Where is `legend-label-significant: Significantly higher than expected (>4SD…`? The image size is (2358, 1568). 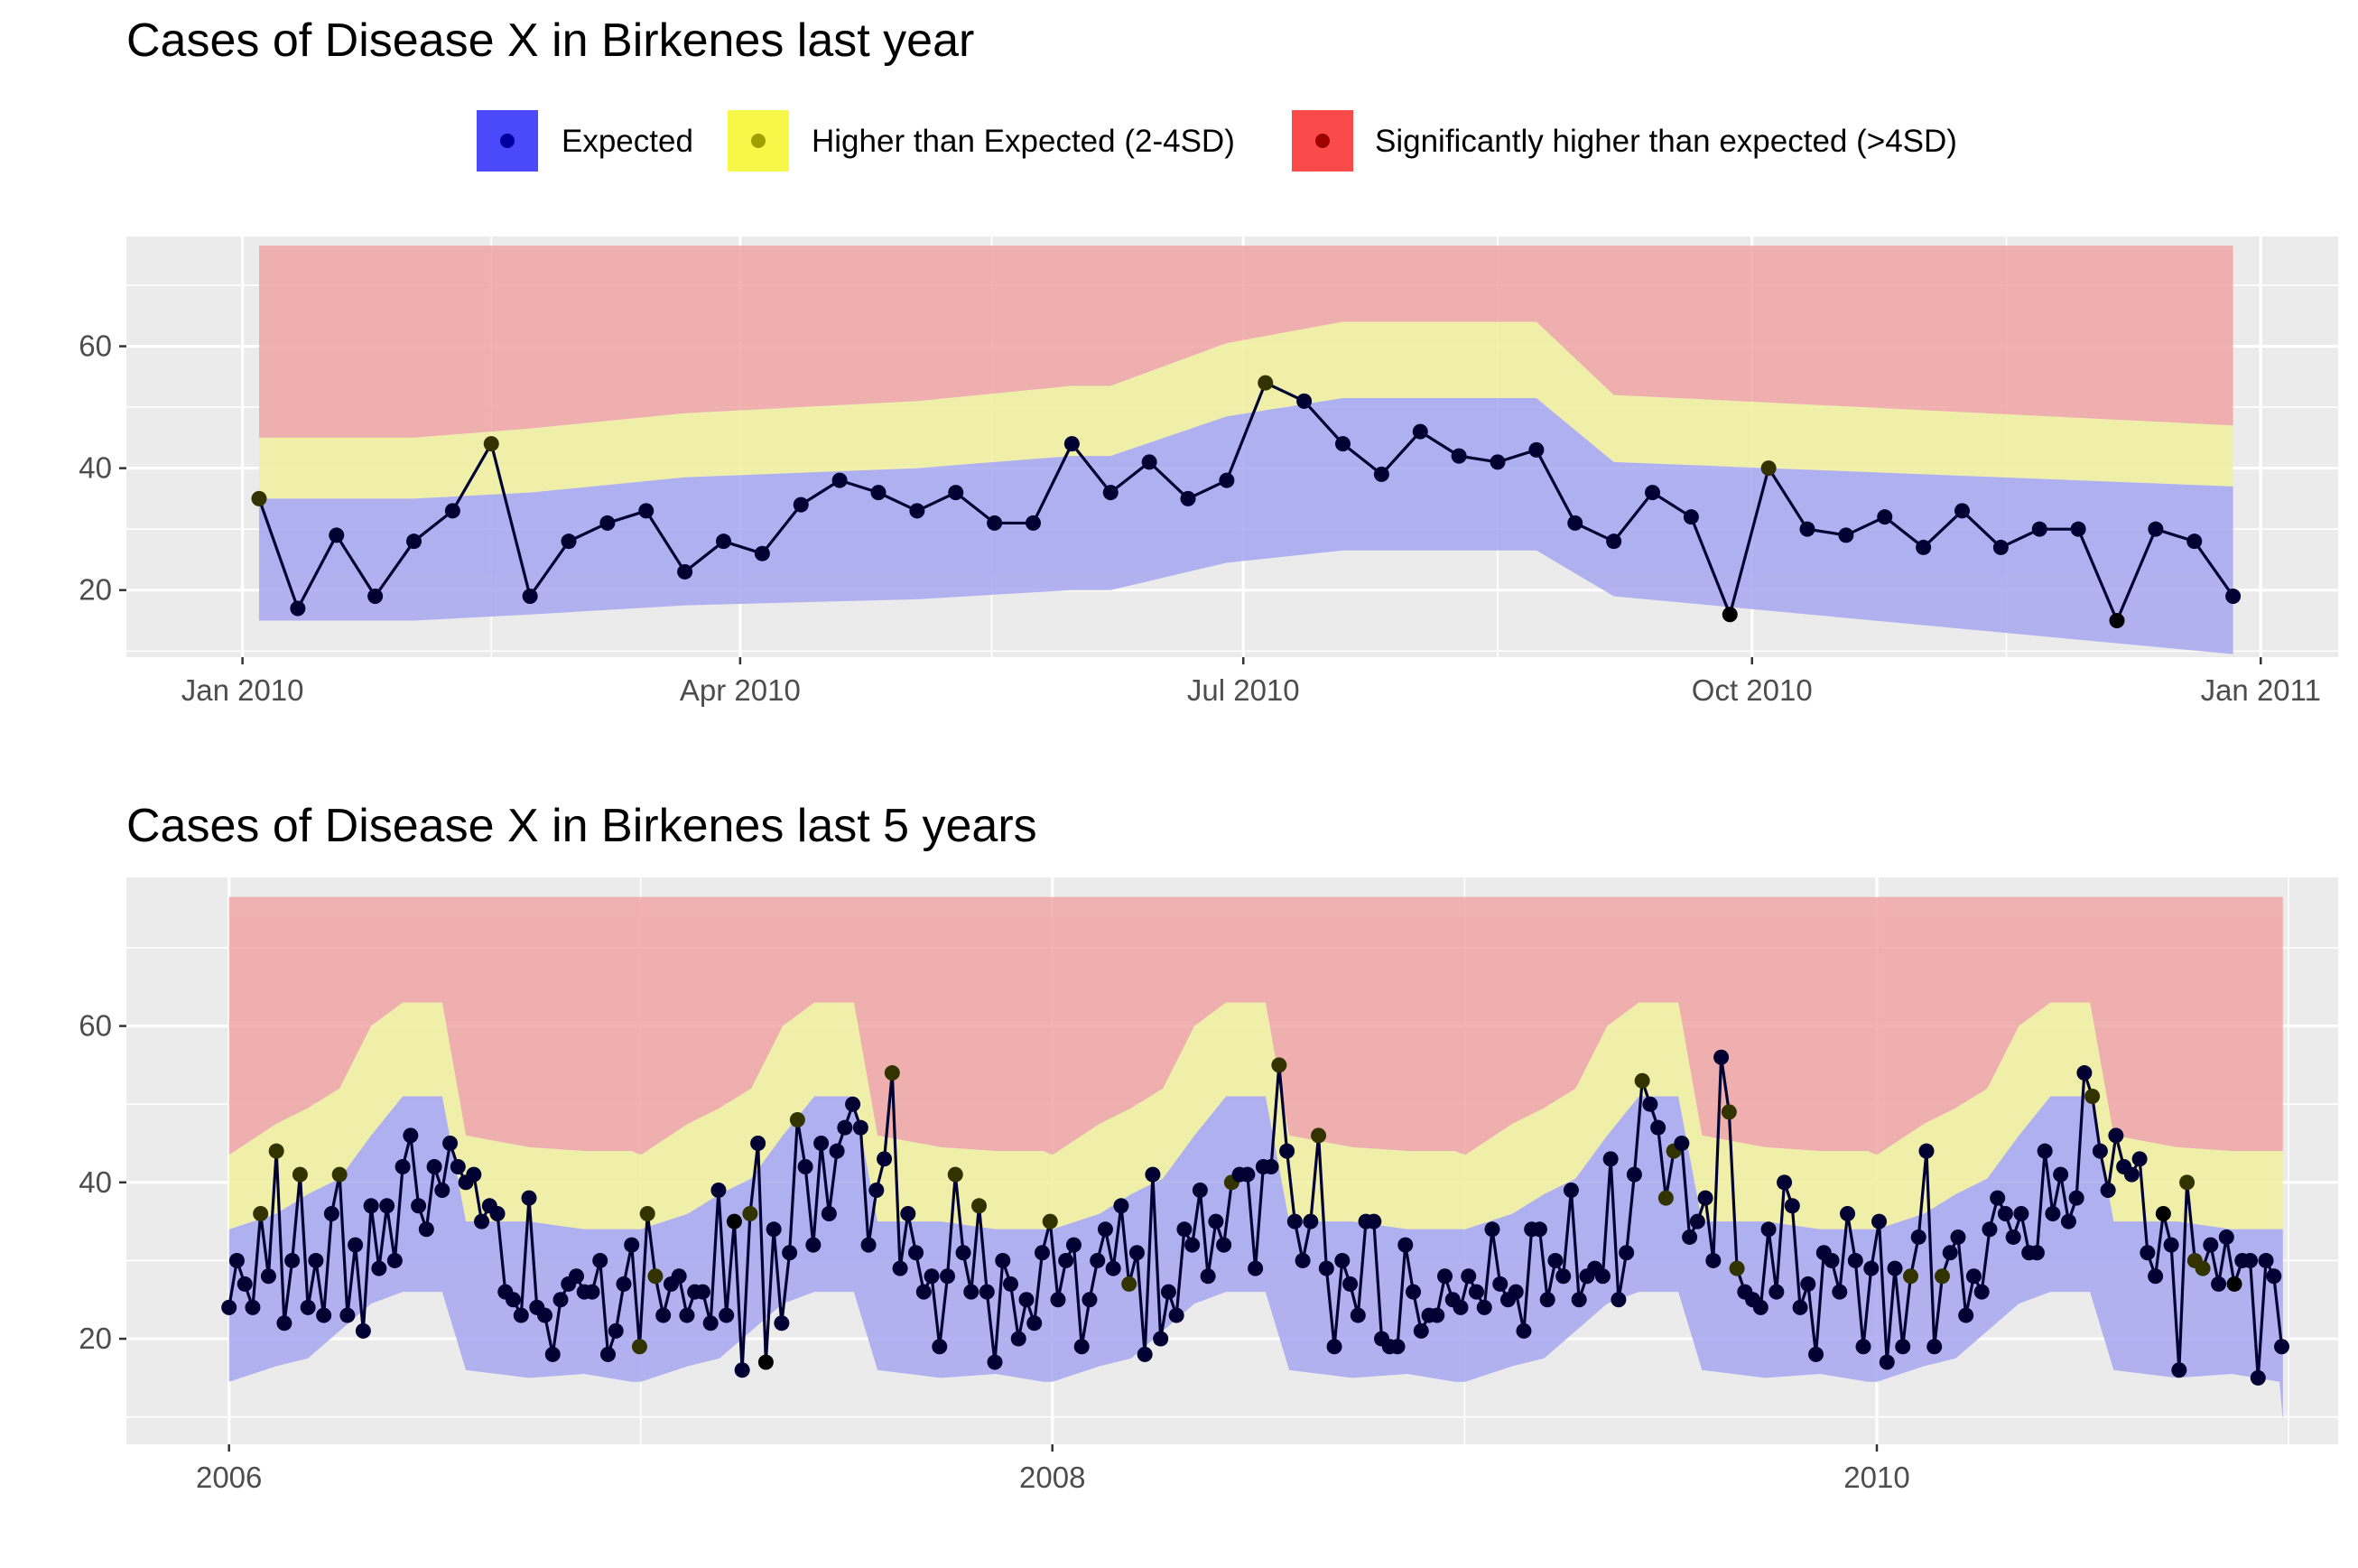
legend-label-significant: Significantly higher than expected (>4SD… is located at coordinates (1666, 141).